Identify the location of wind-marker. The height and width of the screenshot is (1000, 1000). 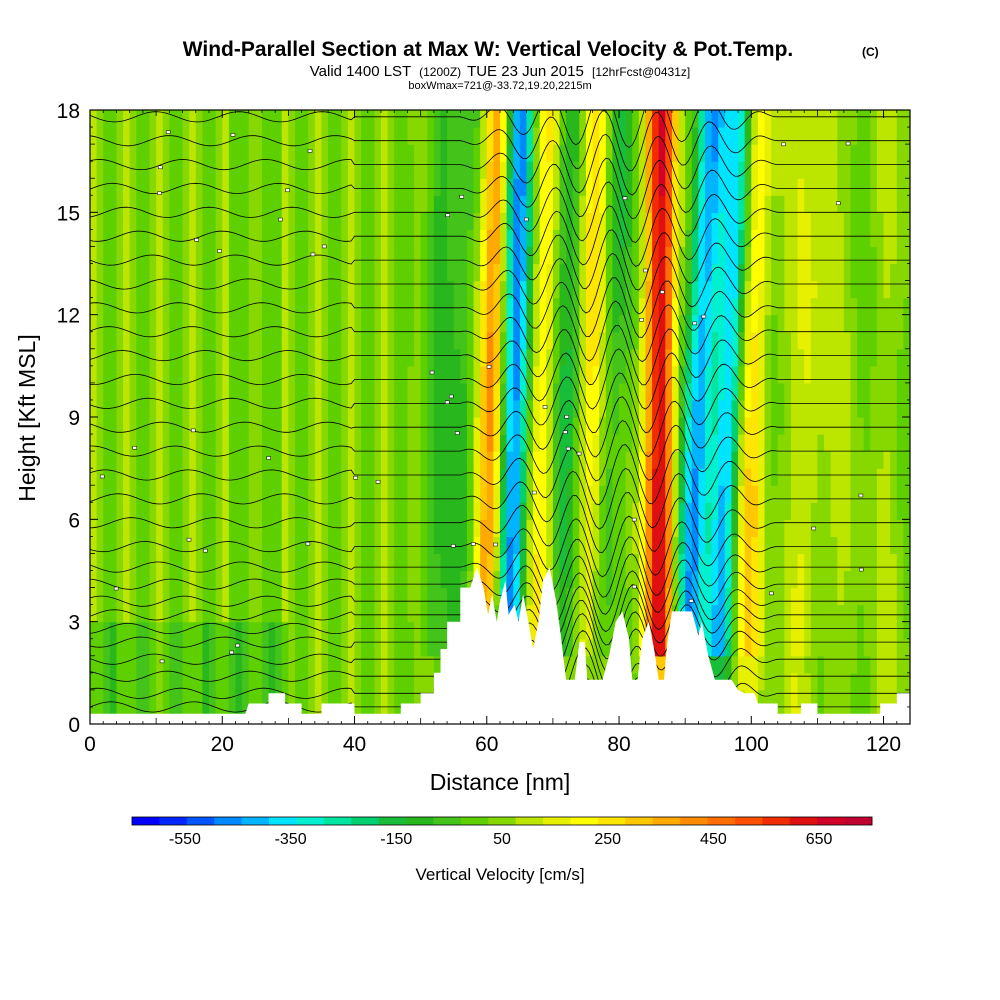
(495, 544).